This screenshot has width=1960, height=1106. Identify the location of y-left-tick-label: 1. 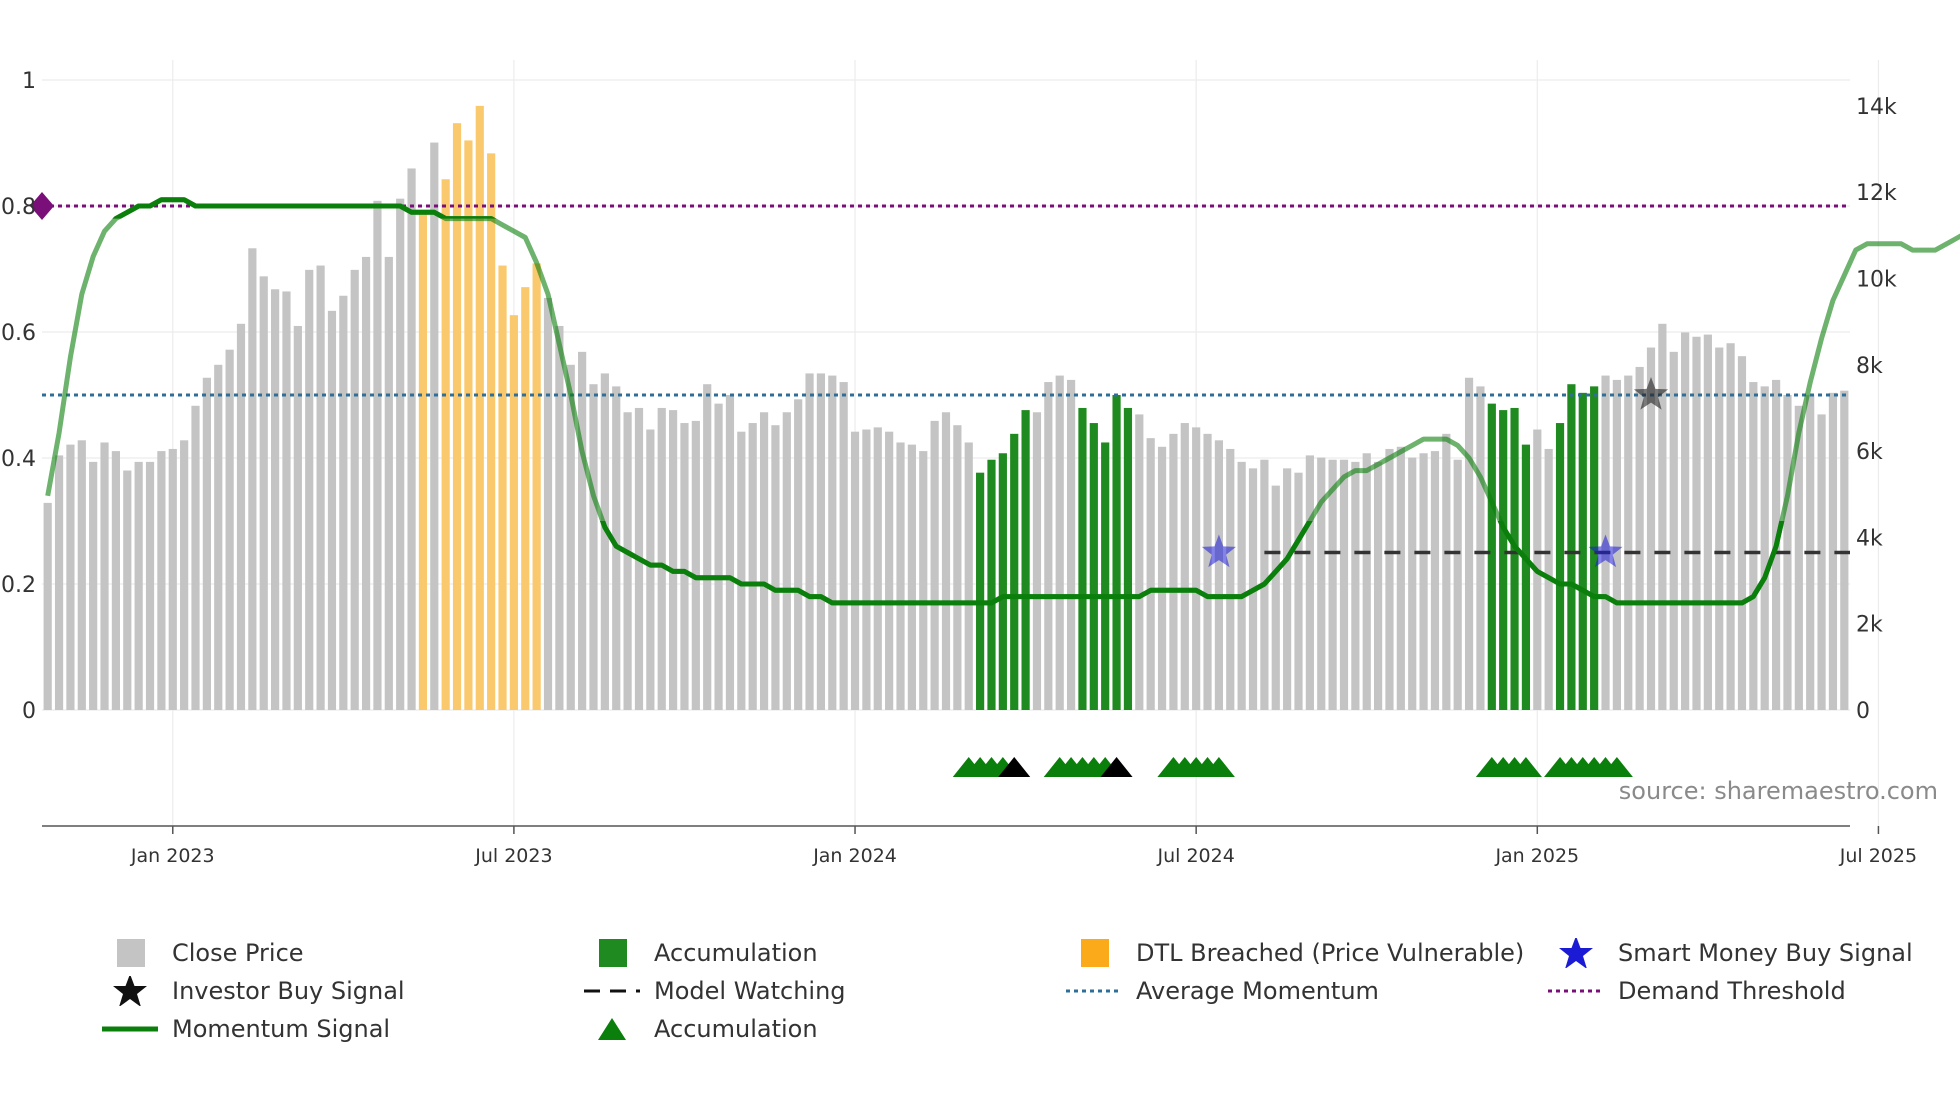
(29, 81).